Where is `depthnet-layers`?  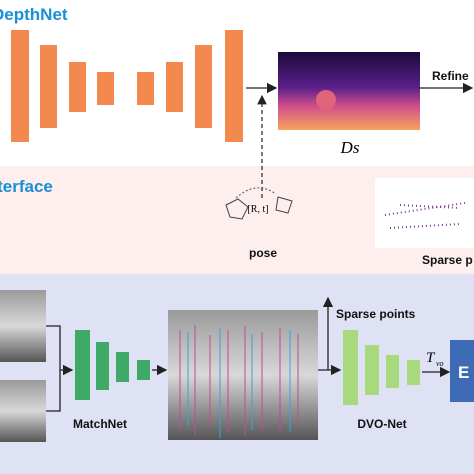
depthnet-layers is located at coordinates (127, 86).